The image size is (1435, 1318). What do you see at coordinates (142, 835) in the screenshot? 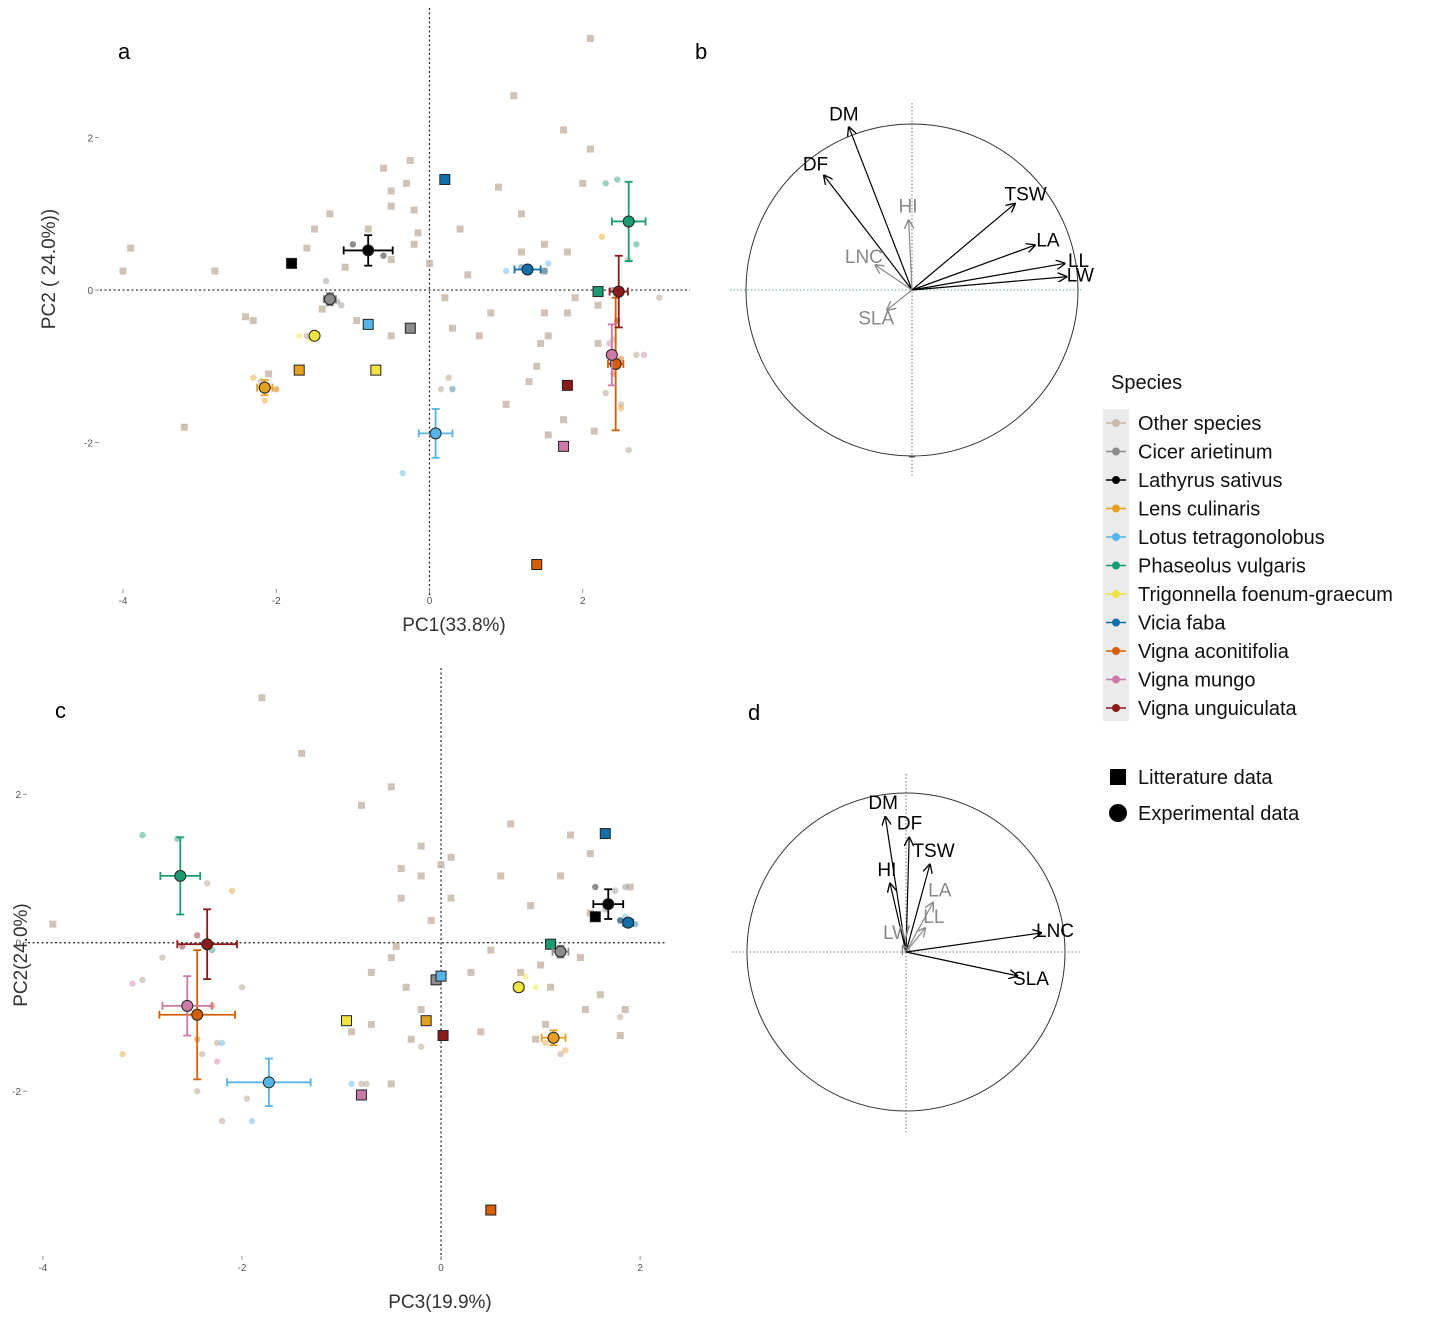
I see `raw-point-phaseolus-vulgaris` at bounding box center [142, 835].